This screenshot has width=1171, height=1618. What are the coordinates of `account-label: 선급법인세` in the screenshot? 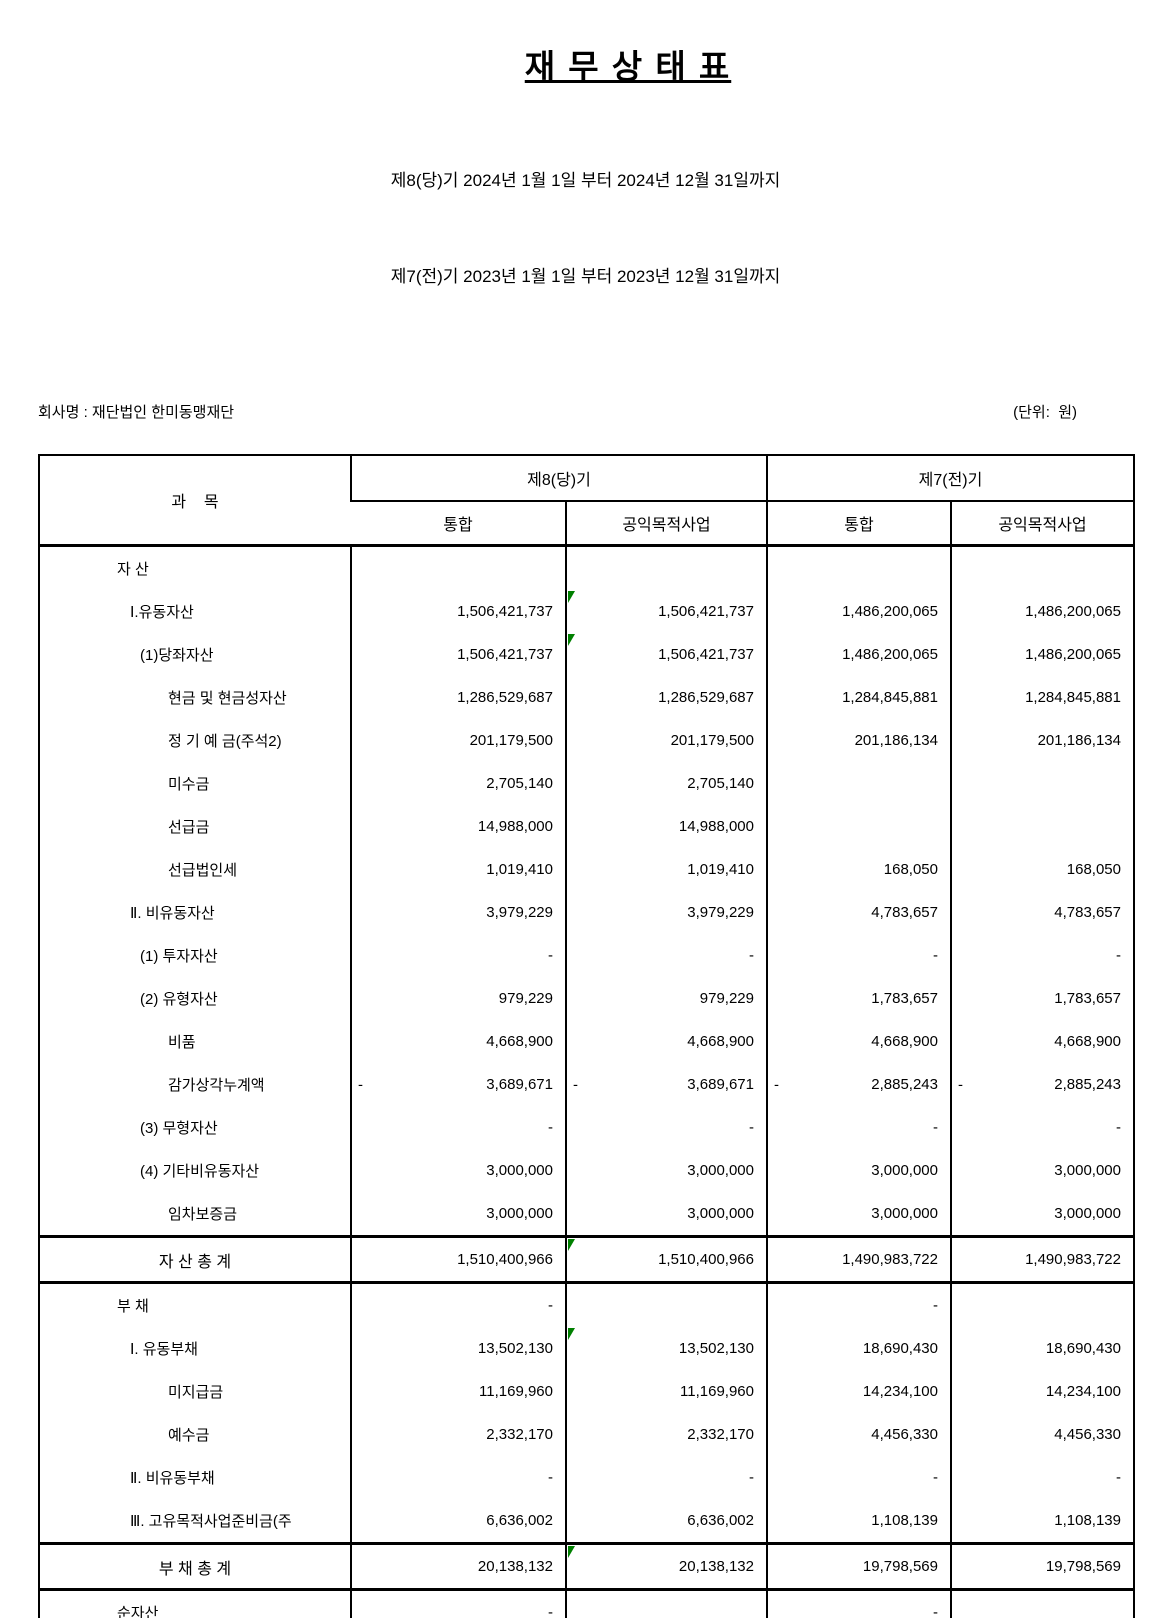 It's located at (203, 870).